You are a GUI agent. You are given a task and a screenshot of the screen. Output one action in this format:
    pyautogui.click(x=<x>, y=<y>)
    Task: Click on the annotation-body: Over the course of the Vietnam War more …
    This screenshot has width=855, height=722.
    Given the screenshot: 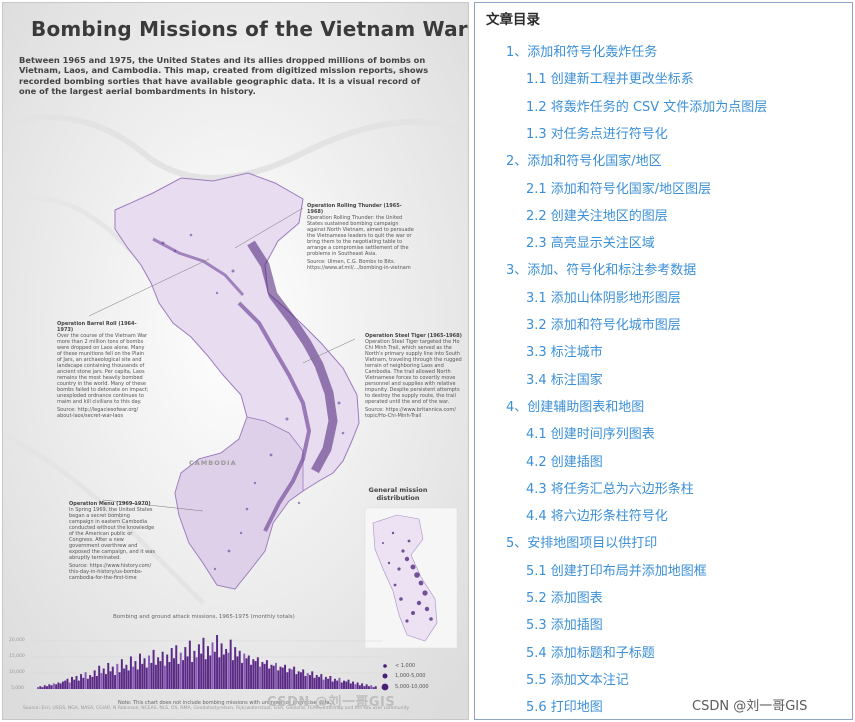 What is the action you would take?
    pyautogui.click(x=103, y=369)
    